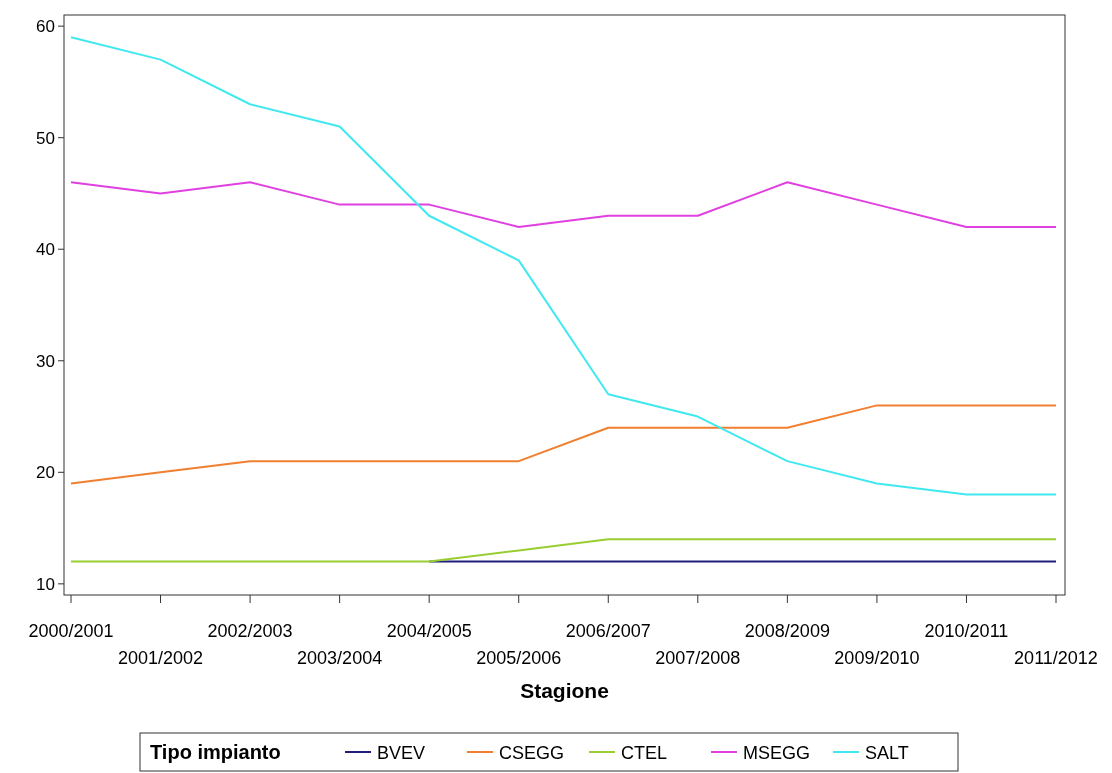 The width and height of the screenshot is (1112, 773). What do you see at coordinates (161, 658) in the screenshot?
I see `x-tick-label: 2001/2002` at bounding box center [161, 658].